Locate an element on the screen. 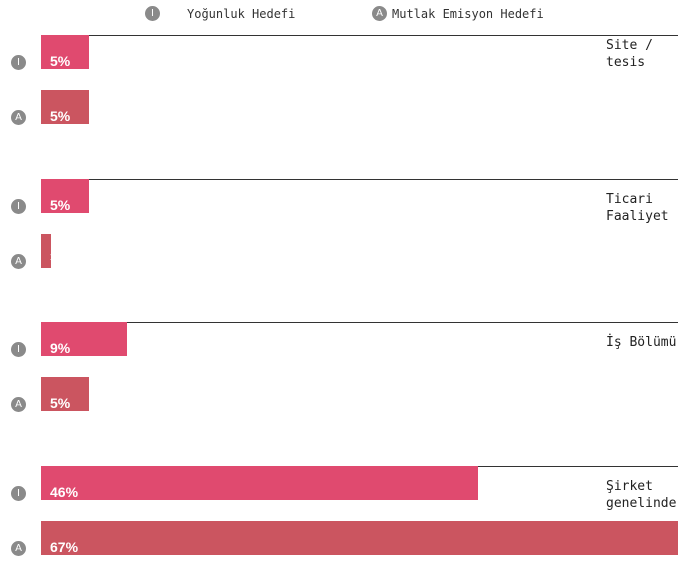  category-label: Şirket genelinde is located at coordinates (641, 494).